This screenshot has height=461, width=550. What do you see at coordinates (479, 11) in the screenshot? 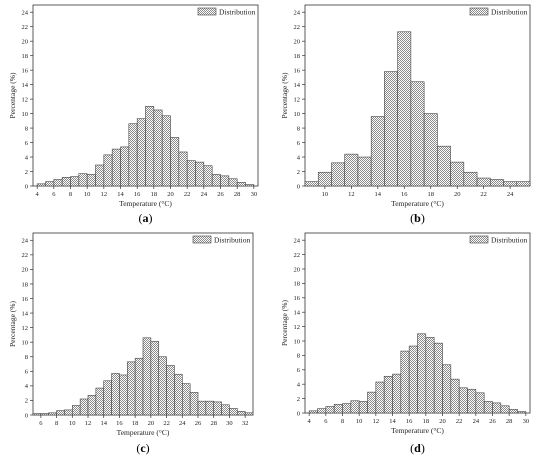
I see `legend-swatch` at bounding box center [479, 11].